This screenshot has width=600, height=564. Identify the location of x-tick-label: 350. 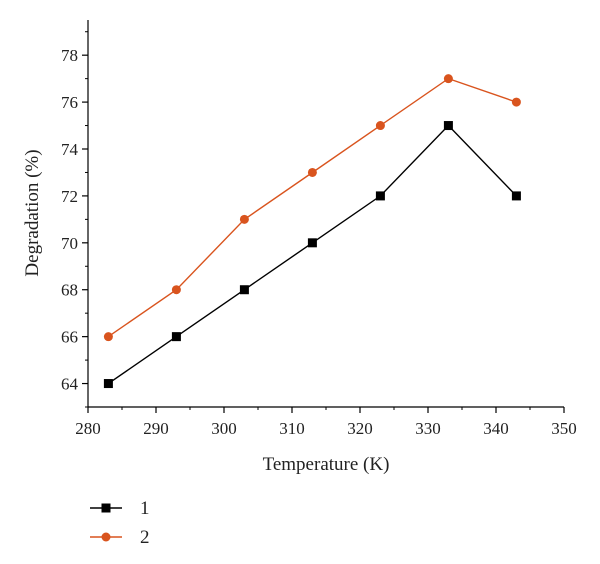
(564, 428).